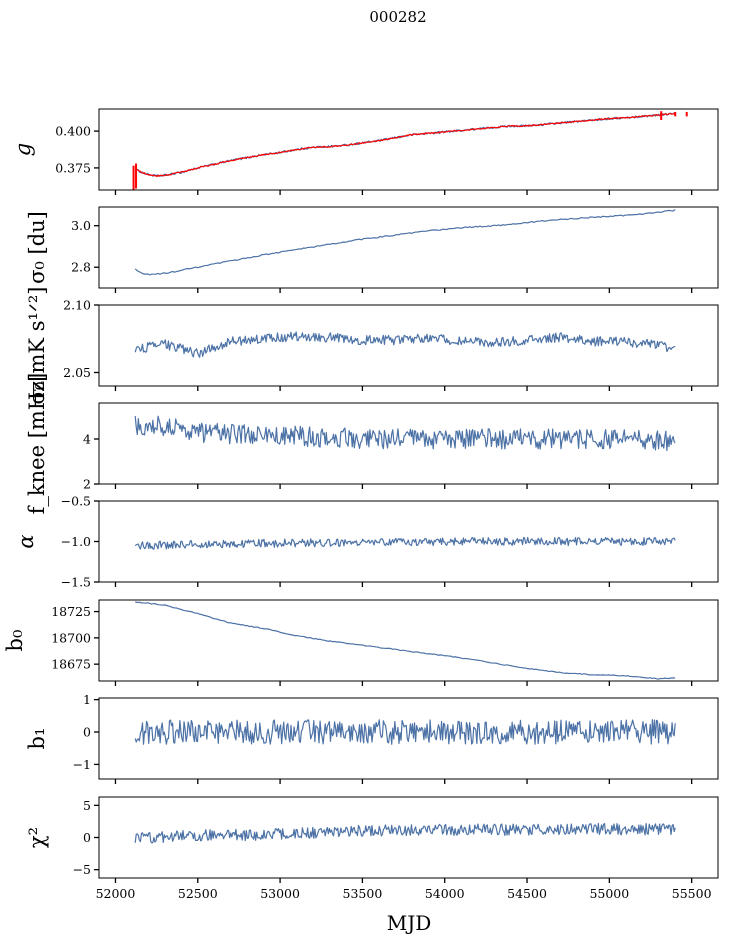 The height and width of the screenshot is (944, 729). What do you see at coordinates (609, 893) in the screenshot?
I see `x-tick-label: 55000` at bounding box center [609, 893].